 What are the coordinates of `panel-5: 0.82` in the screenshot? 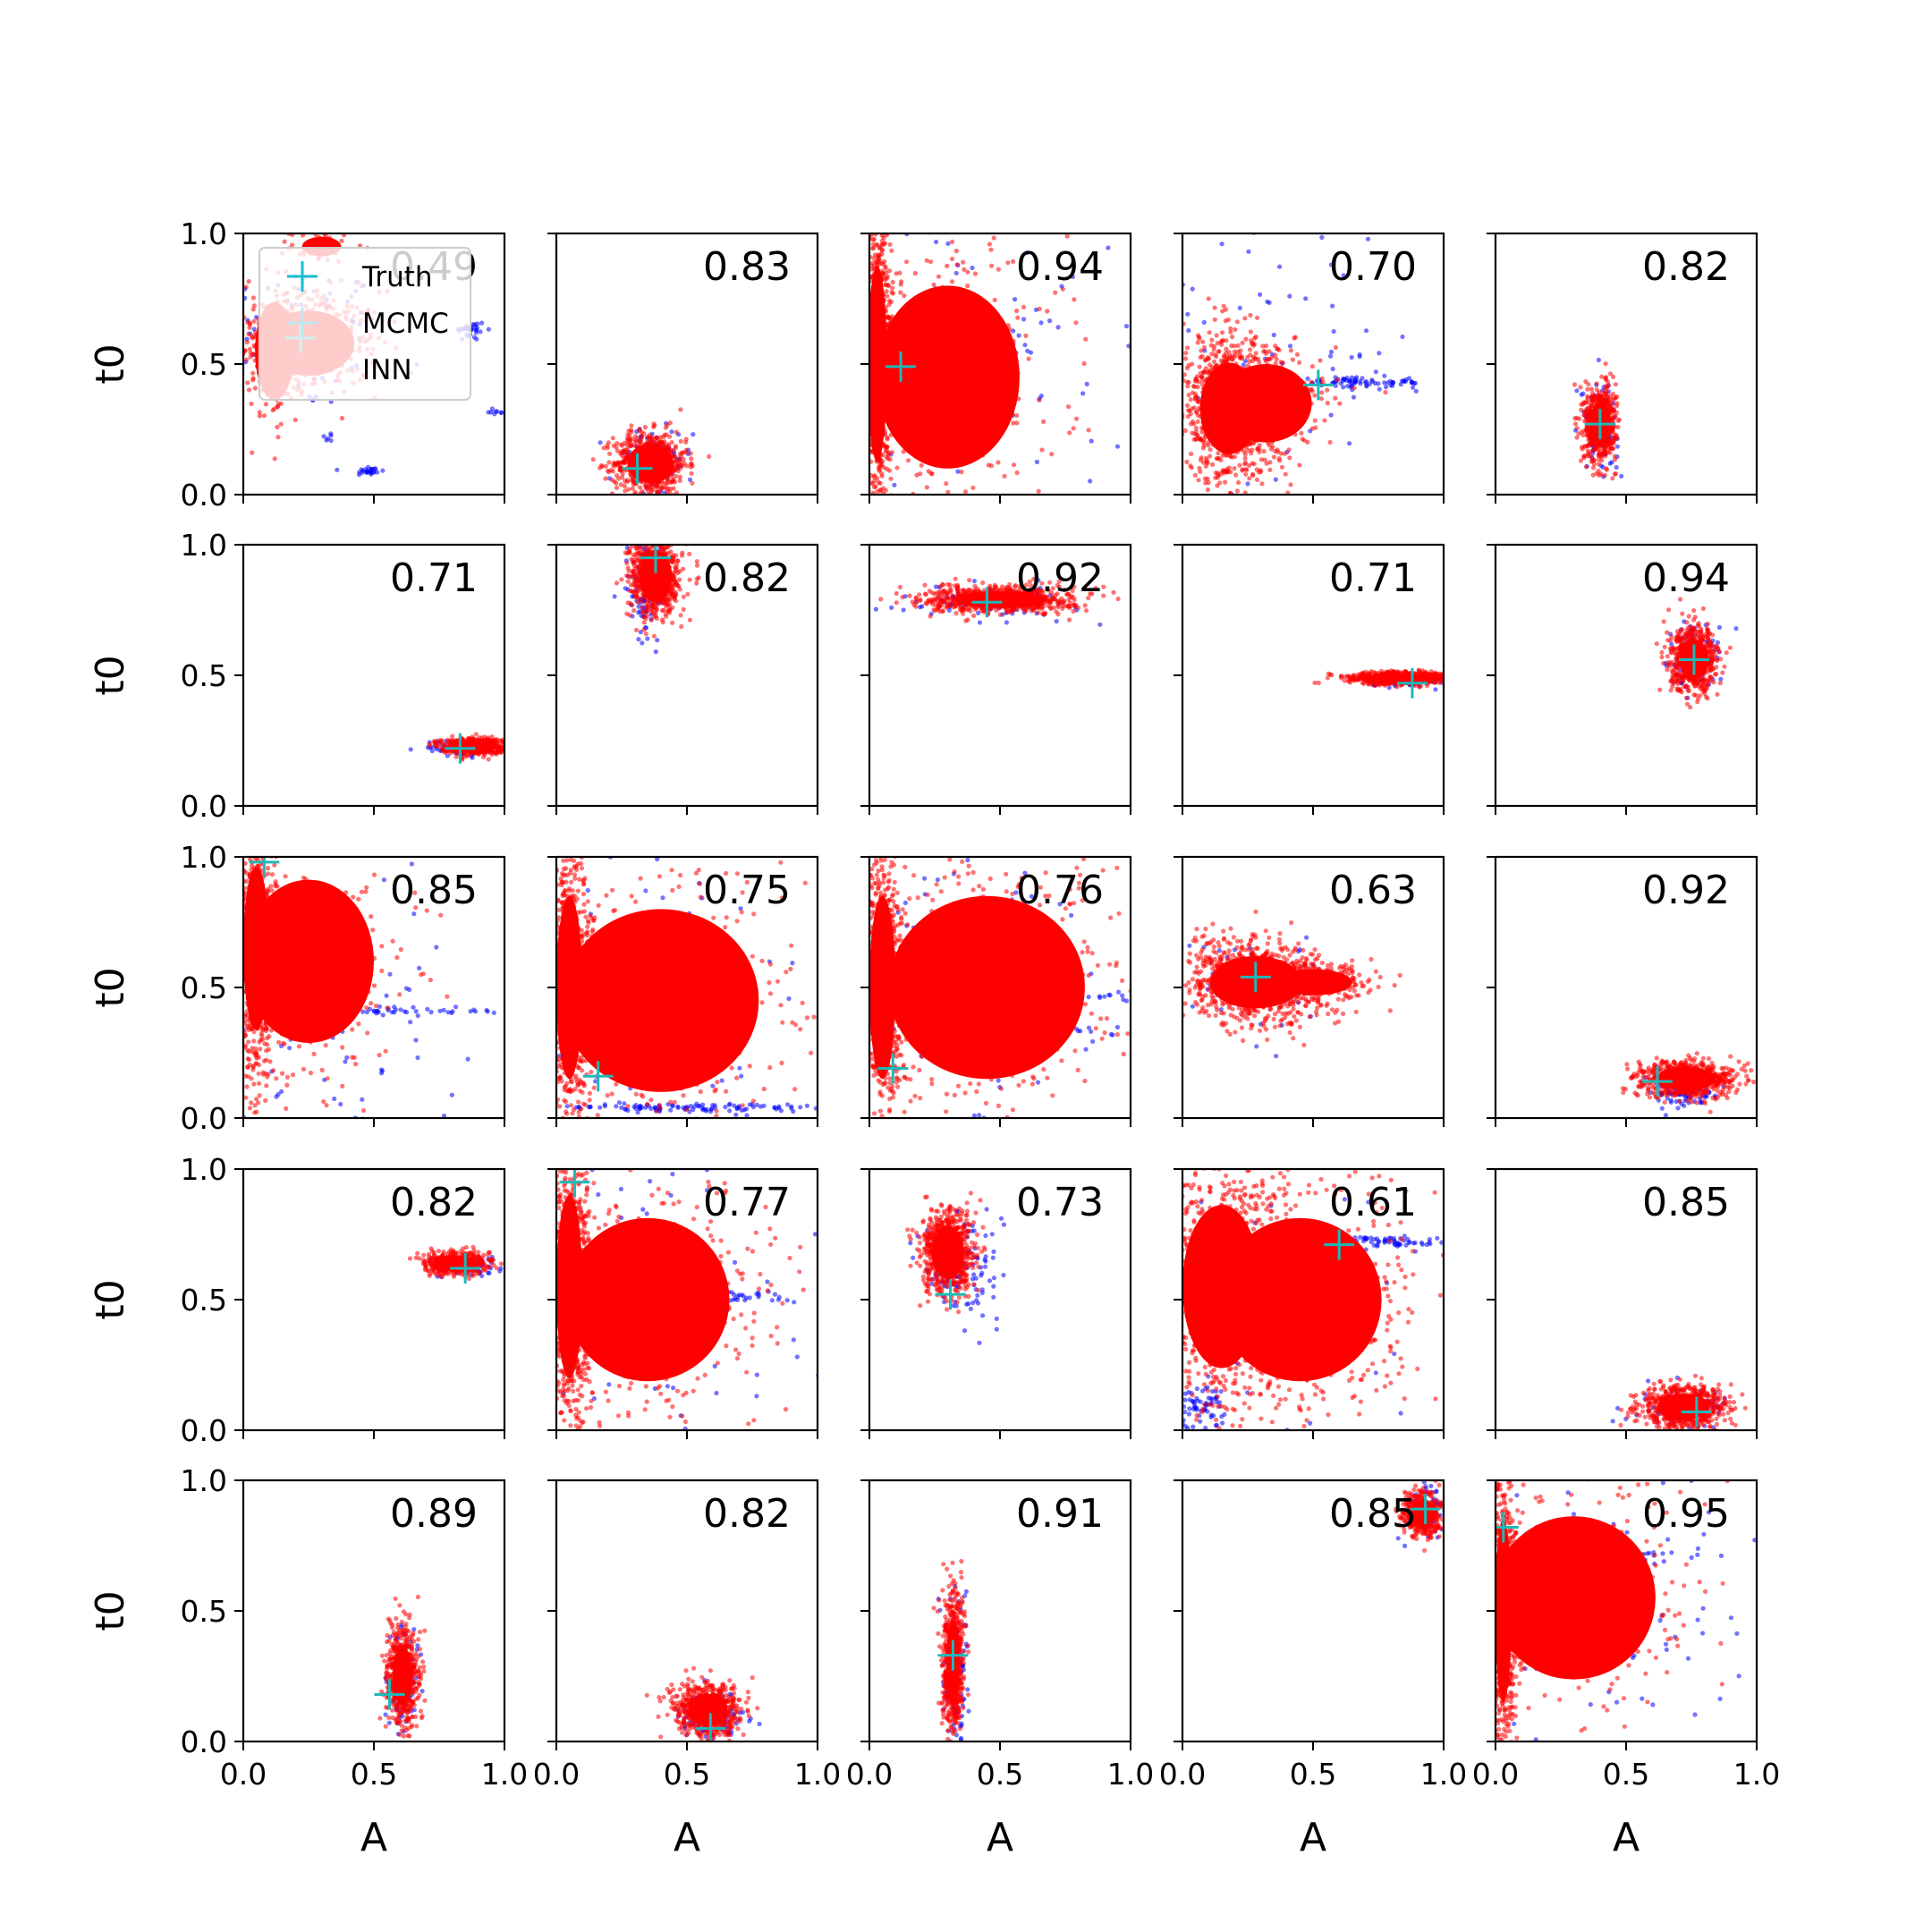 It's located at (1622, 368).